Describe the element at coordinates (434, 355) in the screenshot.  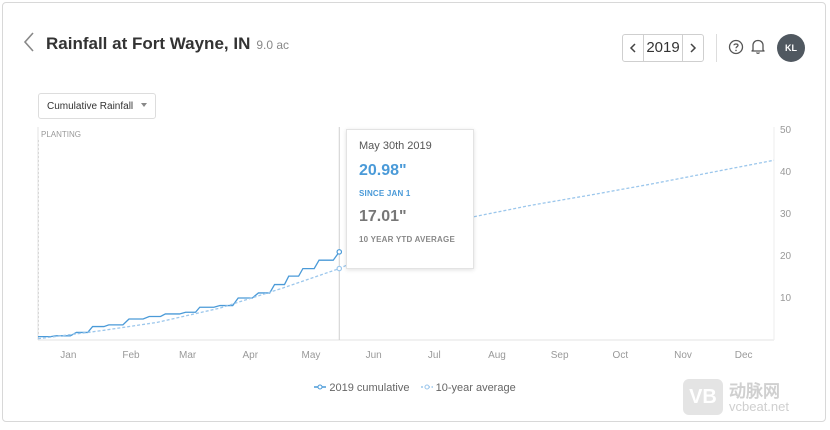
I see `x-tick-label: Jul` at that location.